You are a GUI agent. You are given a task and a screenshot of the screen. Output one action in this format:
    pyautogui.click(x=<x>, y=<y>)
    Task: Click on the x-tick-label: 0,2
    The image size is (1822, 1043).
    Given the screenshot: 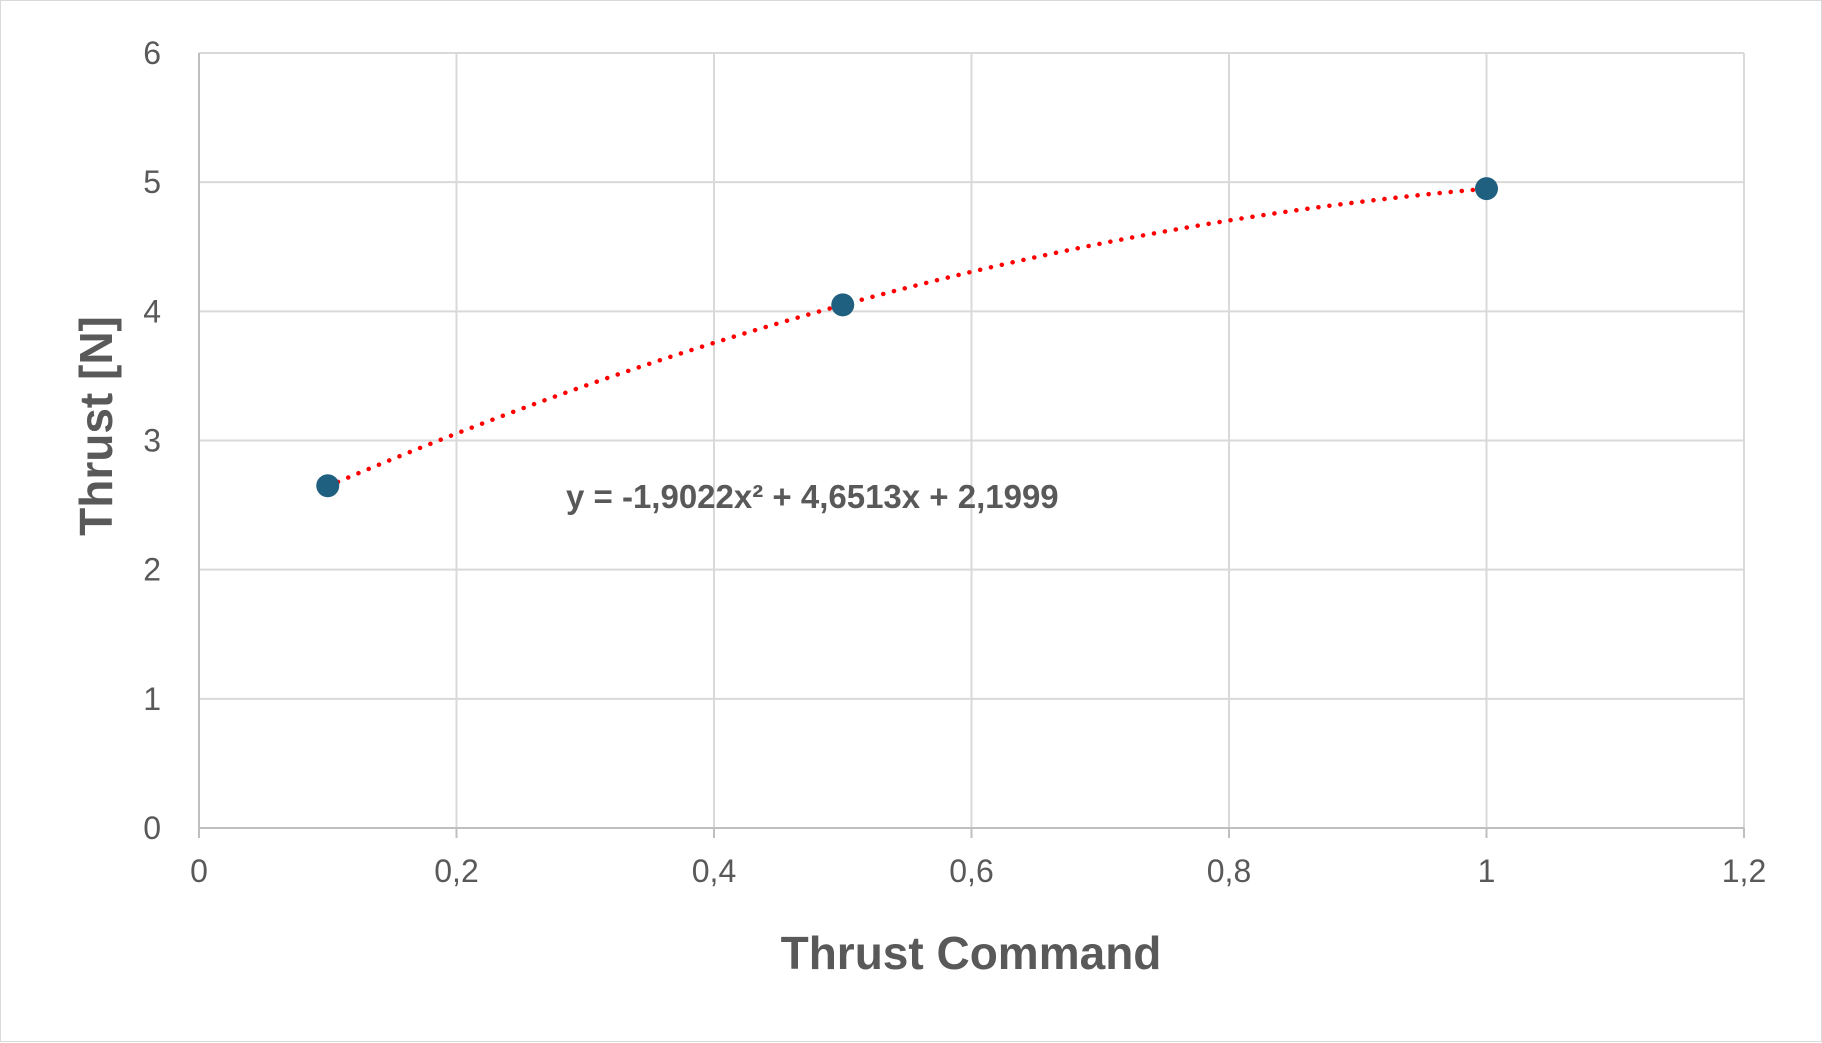 What is the action you would take?
    pyautogui.click(x=456, y=871)
    